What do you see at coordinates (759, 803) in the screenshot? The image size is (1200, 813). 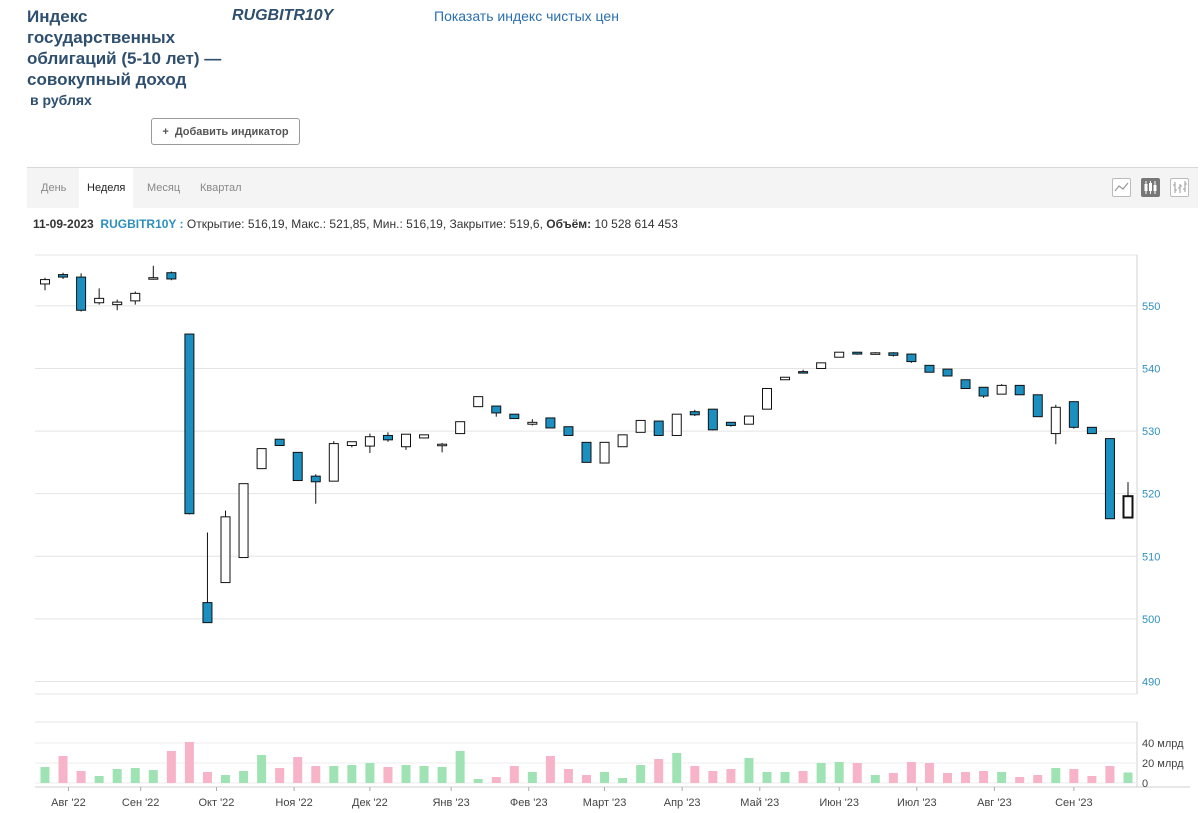 I see `time-tick-label: Май '23` at bounding box center [759, 803].